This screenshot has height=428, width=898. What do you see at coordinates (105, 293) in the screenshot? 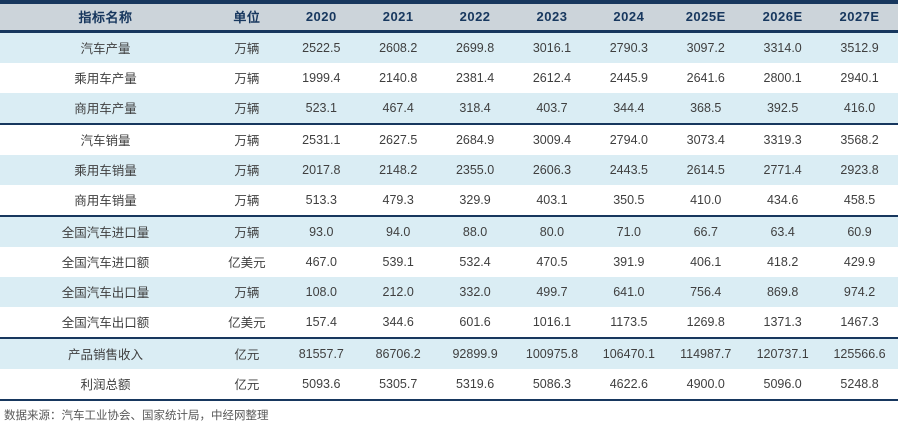
I see `indicator-name-cell: 全国汽车出口量` at bounding box center [105, 293].